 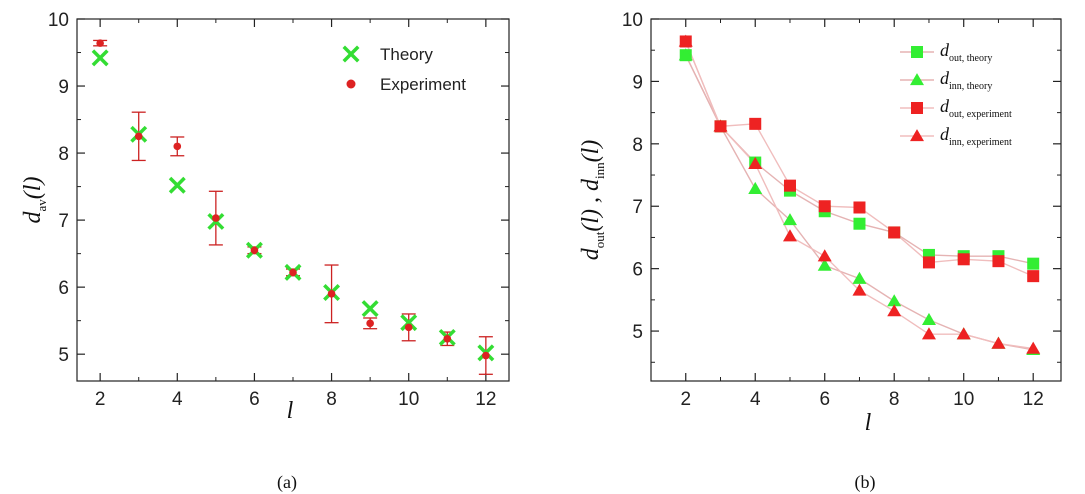 I want to click on panel-b-ylabel-tail: (l), so click(x=591, y=151).